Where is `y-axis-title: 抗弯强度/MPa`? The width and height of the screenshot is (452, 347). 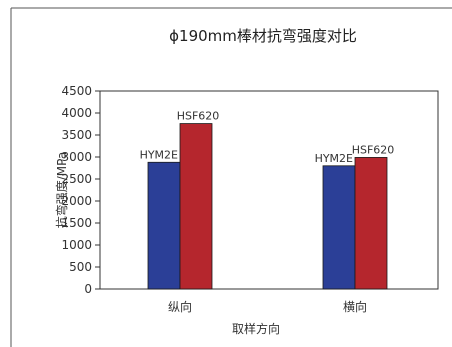 y-axis-title: 抗弯强度/MPa is located at coordinates (61, 190).